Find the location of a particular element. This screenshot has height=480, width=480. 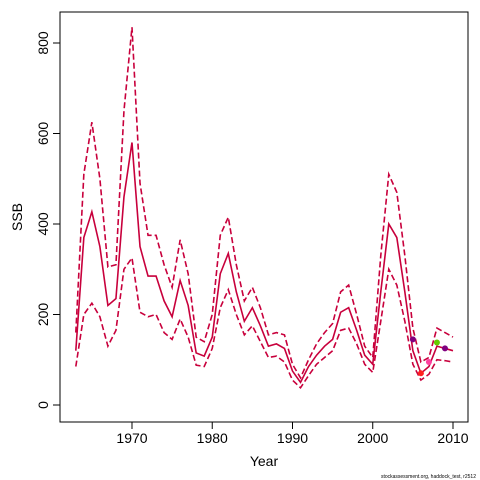

x-tick-label: 2000 is located at coordinates (372, 438).